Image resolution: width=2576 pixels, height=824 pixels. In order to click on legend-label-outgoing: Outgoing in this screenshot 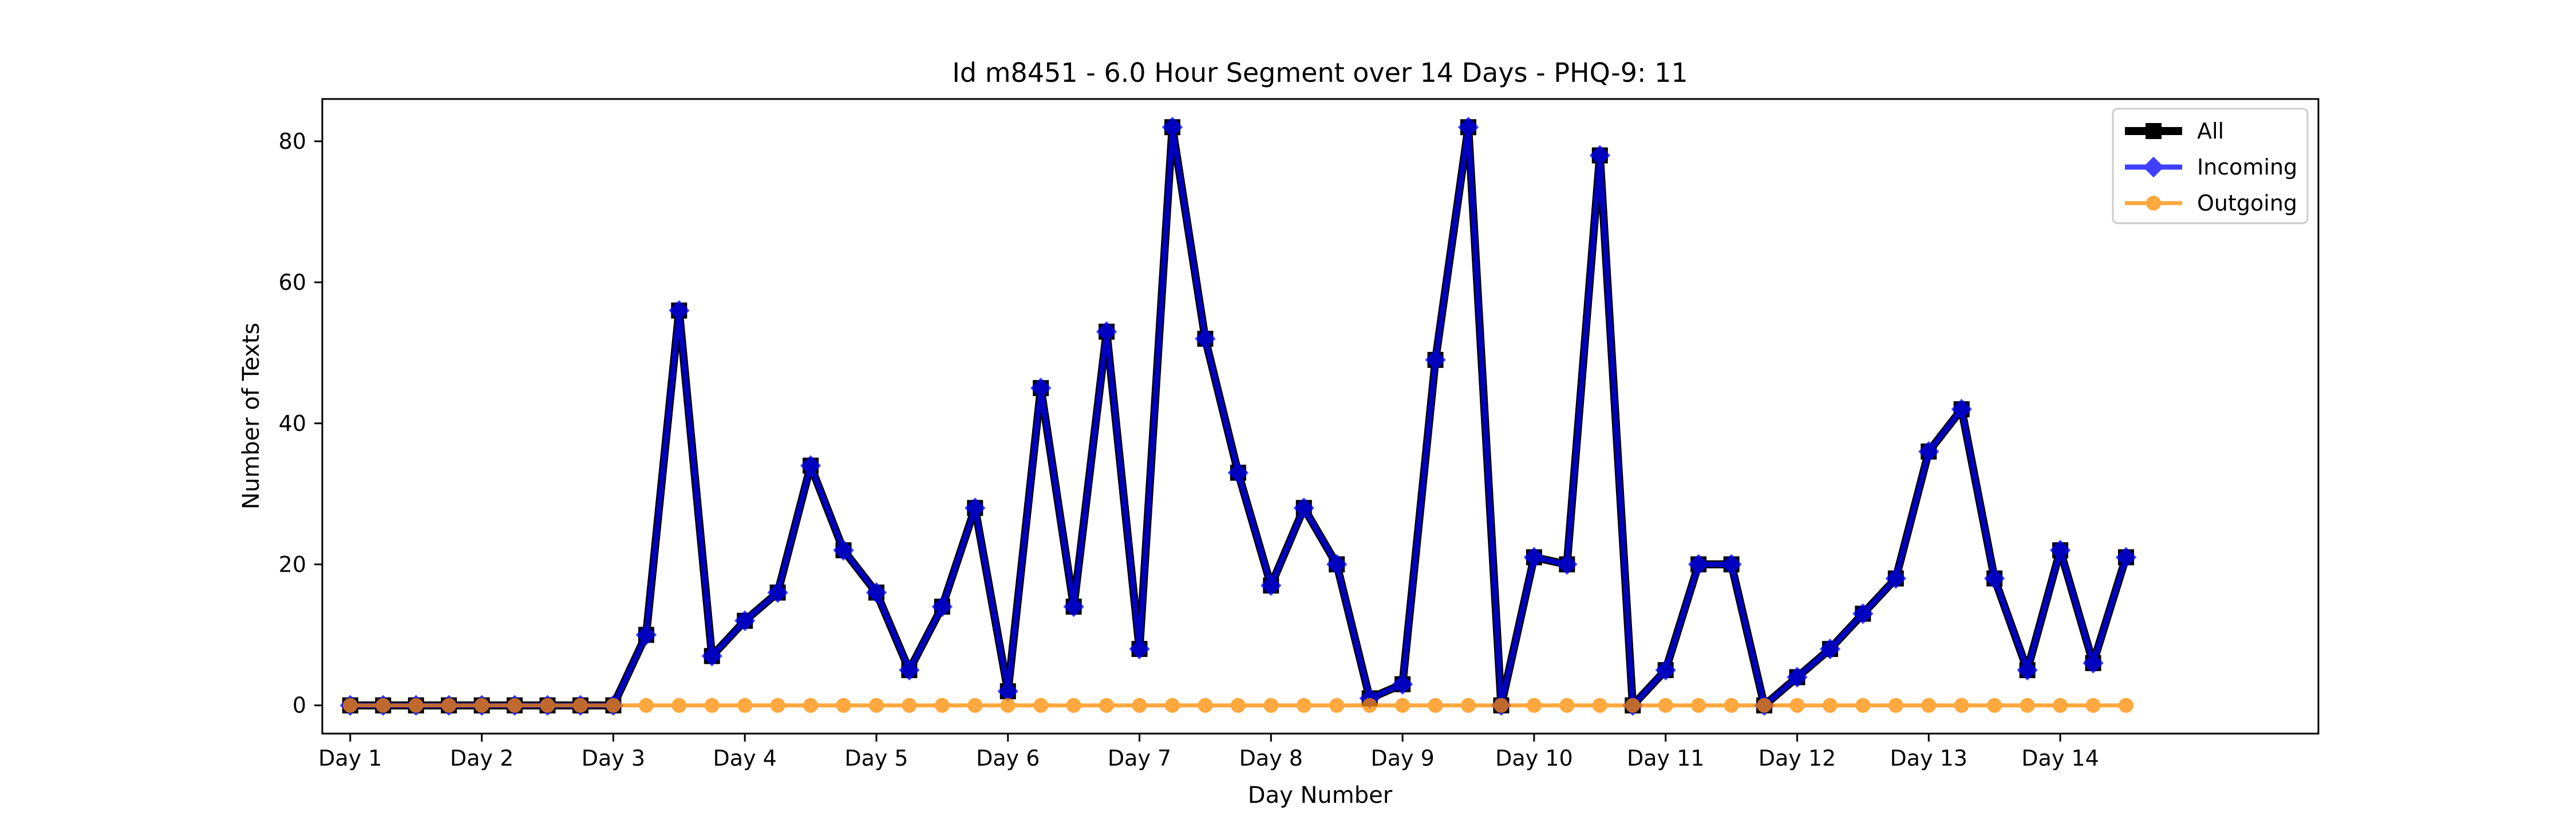, I will do `click(2247, 203)`.